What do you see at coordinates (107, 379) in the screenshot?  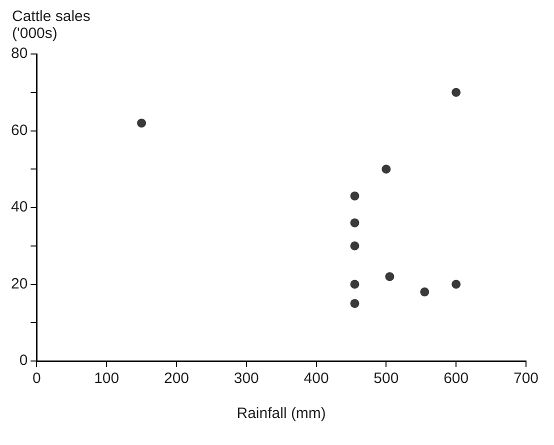 I see `x-tick-label: 100` at bounding box center [107, 379].